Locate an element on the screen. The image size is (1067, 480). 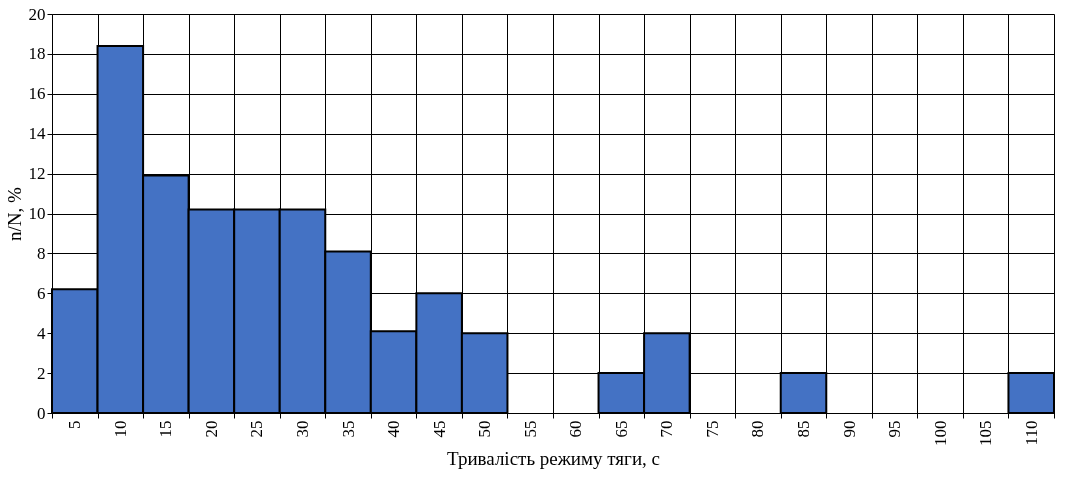
y-tick-label: 18 is located at coordinates (37, 54).